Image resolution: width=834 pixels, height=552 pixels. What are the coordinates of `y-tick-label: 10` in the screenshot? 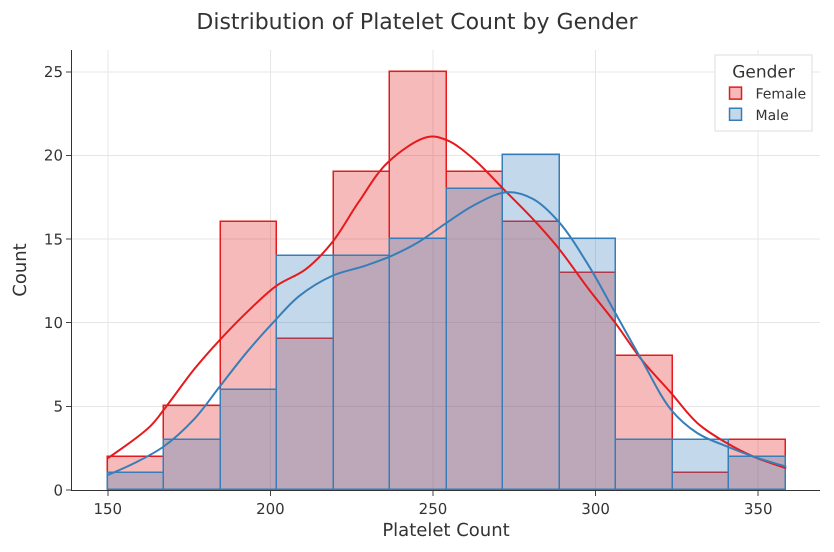 It's located at (53, 323).